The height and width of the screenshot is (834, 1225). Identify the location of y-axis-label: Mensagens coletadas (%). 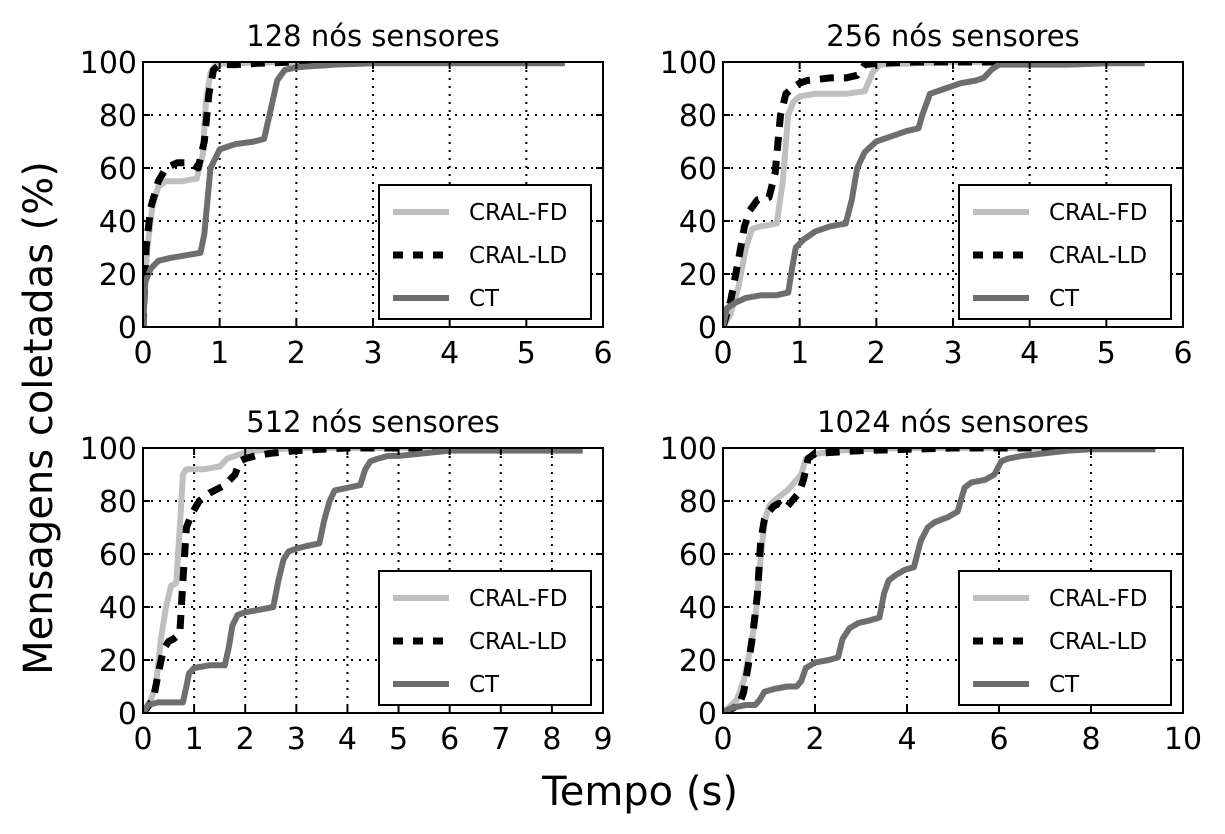
(39, 418).